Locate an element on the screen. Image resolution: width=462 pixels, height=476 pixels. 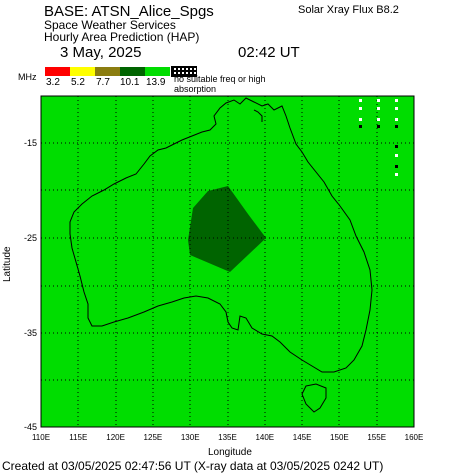
latitude-tick-label: -15 is located at coordinates (30, 143).